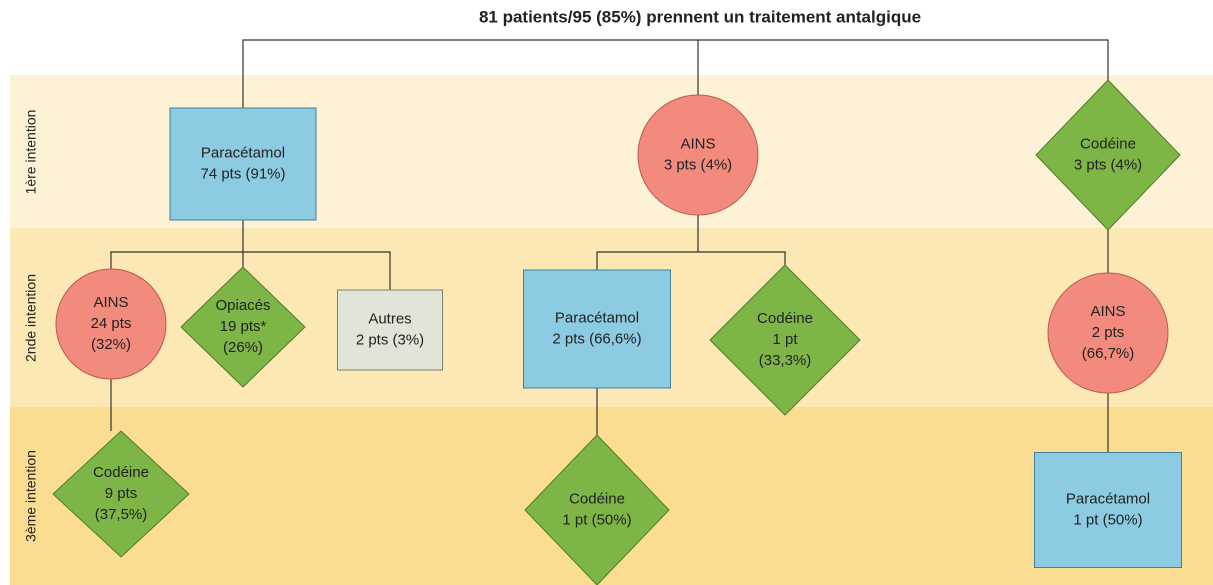 Image resolution: width=1213 pixels, height=585 pixels. I want to click on row-label: 3ème intention, so click(31, 496).